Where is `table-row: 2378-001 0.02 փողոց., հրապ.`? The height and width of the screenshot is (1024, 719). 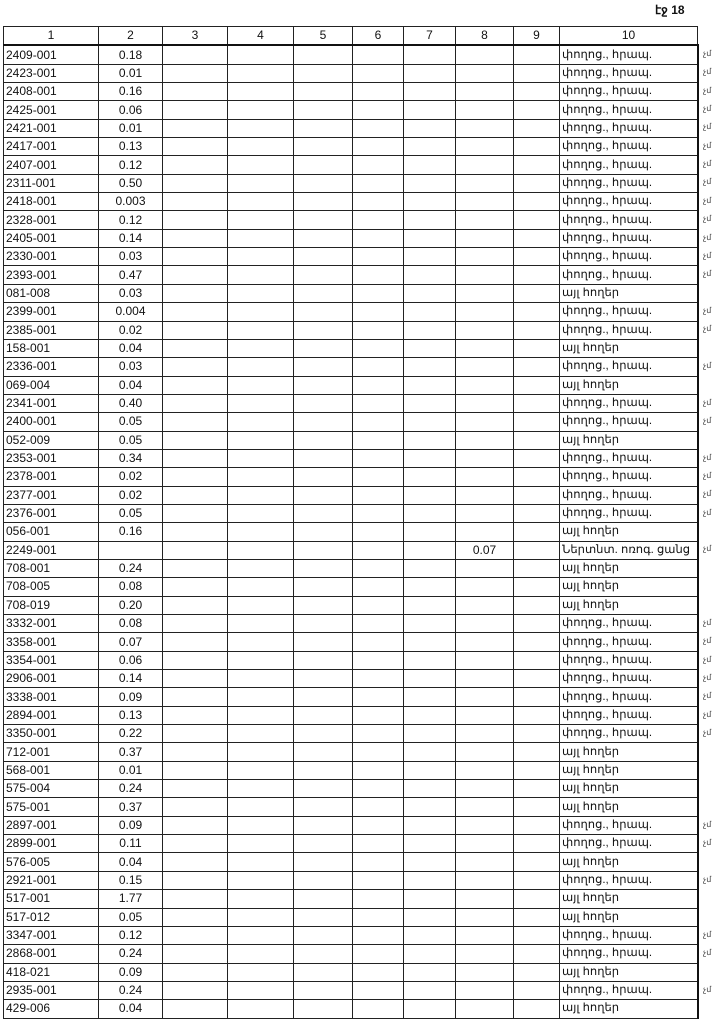
table-row: 2378-001 0.02 փողոց., հրապ. is located at coordinates (351, 477).